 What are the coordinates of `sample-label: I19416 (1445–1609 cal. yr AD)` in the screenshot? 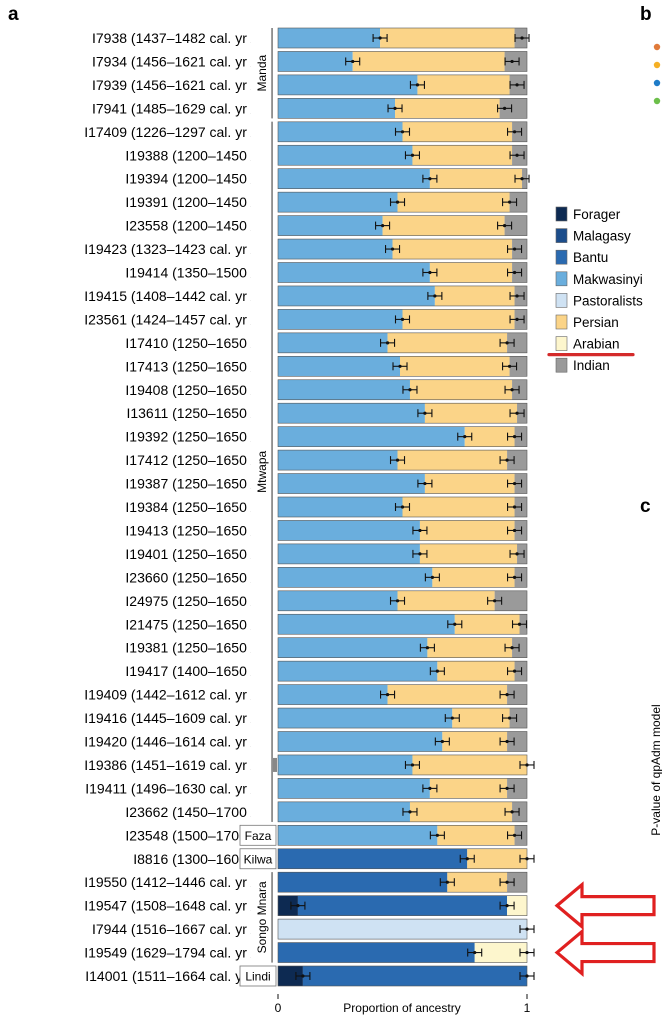 It's located at (176, 718).